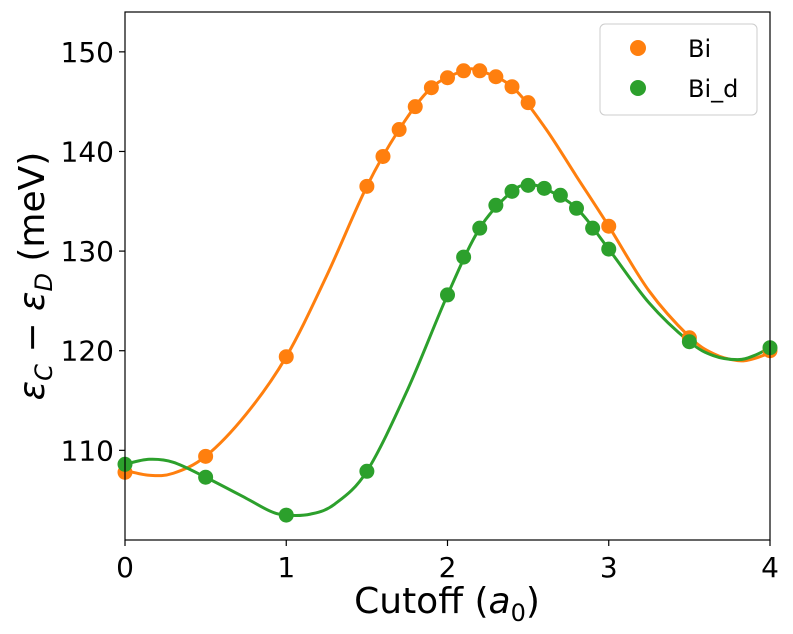 This screenshot has height=634, width=793. What do you see at coordinates (638, 48) in the screenshot?
I see `legend-marker-bi` at bounding box center [638, 48].